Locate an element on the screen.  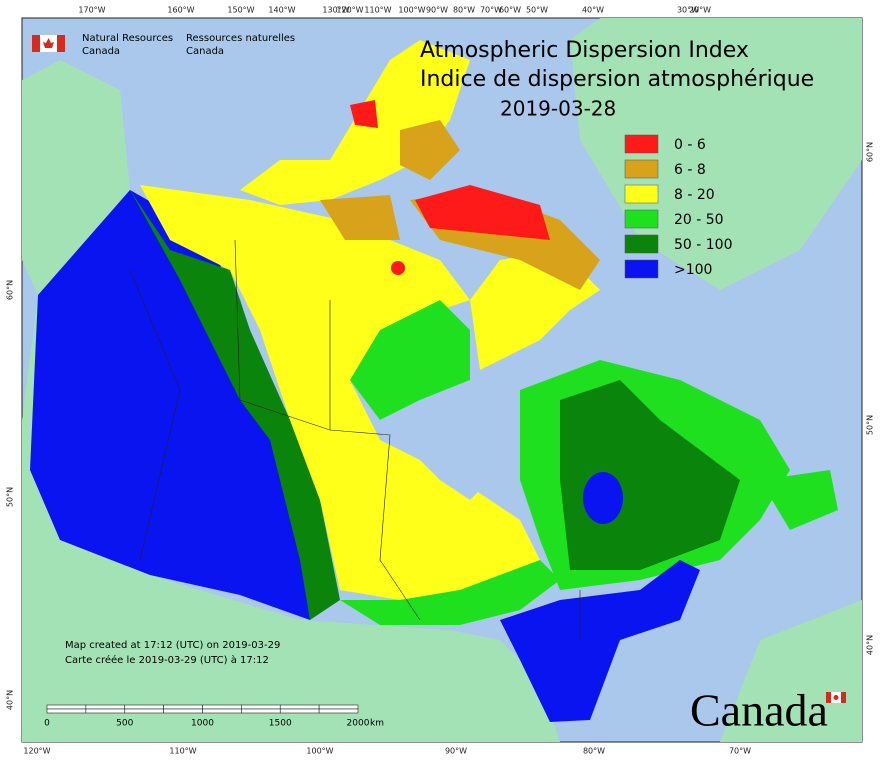
legend-label: 0 - 6 is located at coordinates (690, 145).